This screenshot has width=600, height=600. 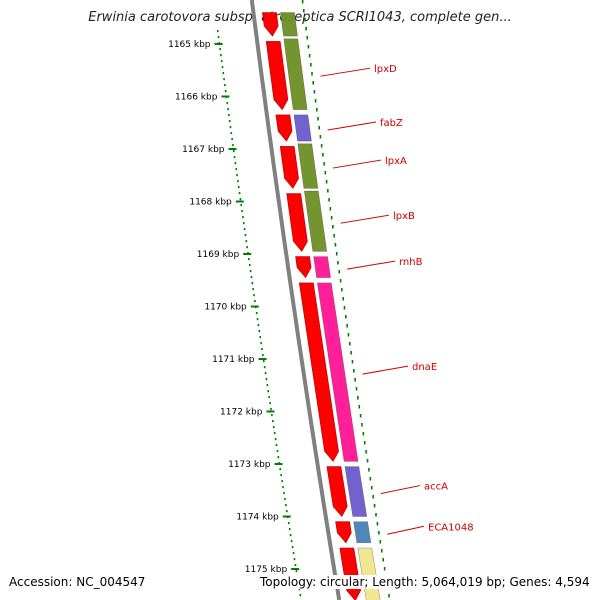 I want to click on kbp-tick-label: 1173 kbp, so click(x=249, y=465).